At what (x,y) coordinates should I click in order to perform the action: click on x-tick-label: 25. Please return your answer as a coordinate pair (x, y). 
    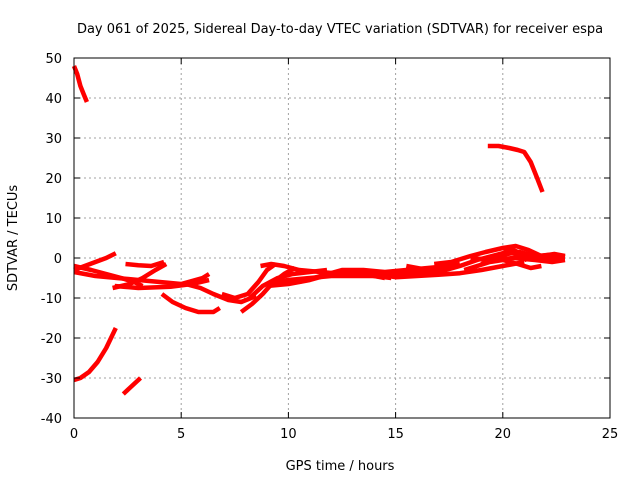
    Looking at the image, I should click on (610, 434).